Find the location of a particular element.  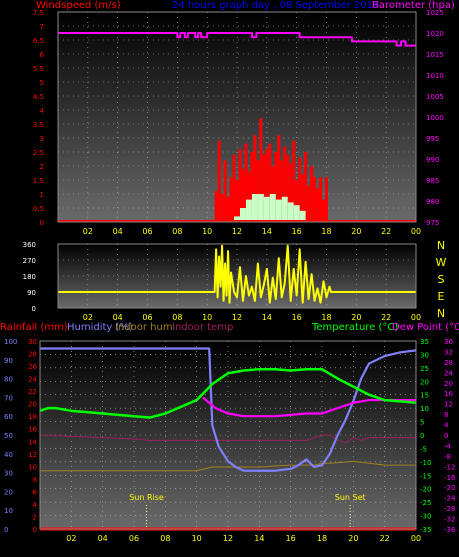

rainfall-tick-label: 30 is located at coordinates (32, 342).